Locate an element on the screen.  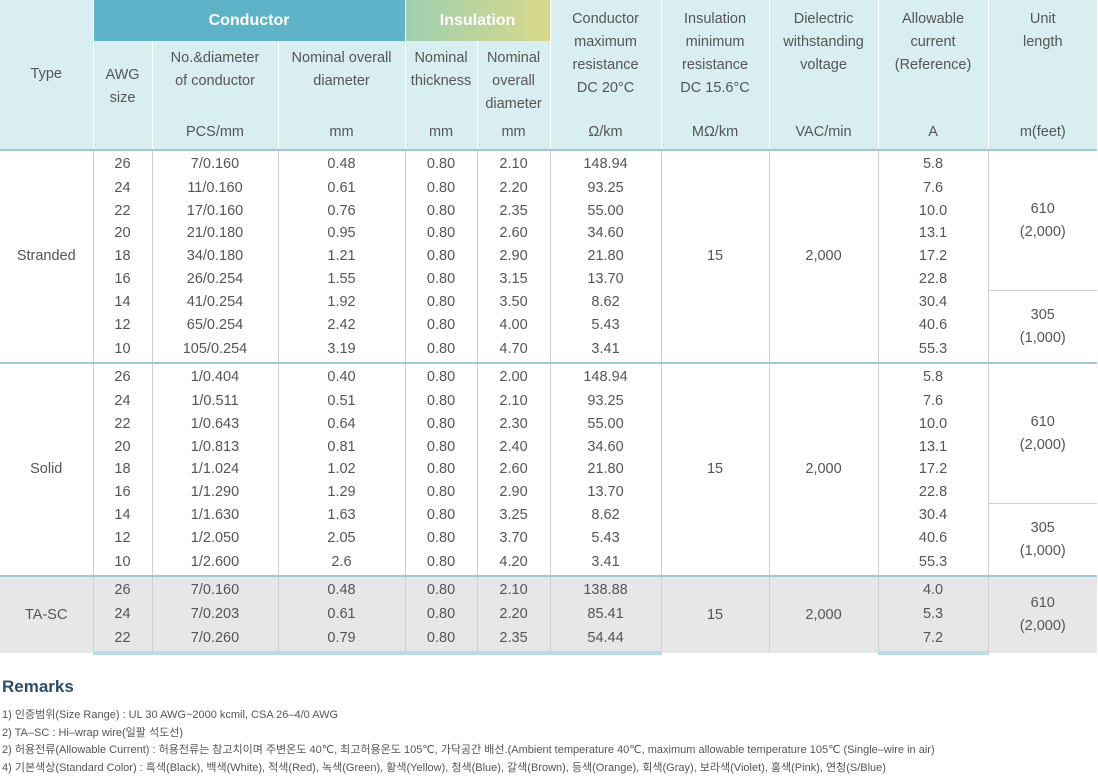
conductor-cell: 7/0.260 is located at coordinates (215, 639).